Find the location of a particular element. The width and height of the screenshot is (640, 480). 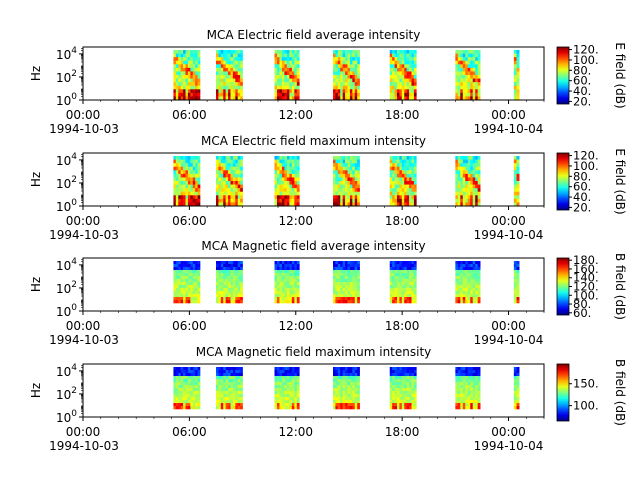

chart-title: MCA Magnetic field maximum intensity is located at coordinates (314, 352).